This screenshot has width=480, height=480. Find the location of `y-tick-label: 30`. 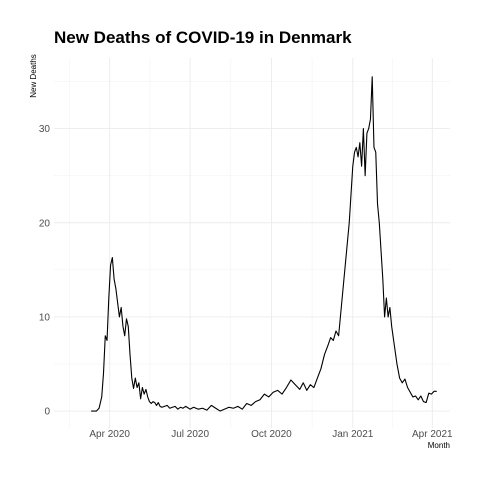

y-tick-label: 30 is located at coordinates (45, 129).